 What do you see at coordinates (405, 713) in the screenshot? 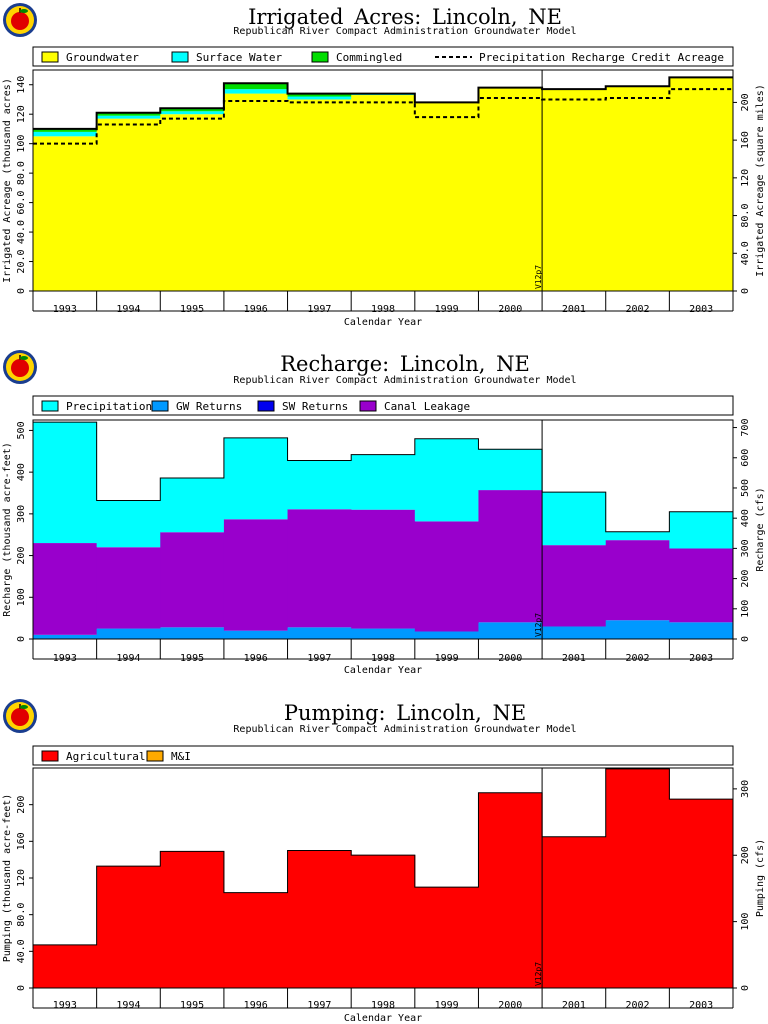
I see `chart-title: Pumping: Lincoln, NE` at bounding box center [405, 713].